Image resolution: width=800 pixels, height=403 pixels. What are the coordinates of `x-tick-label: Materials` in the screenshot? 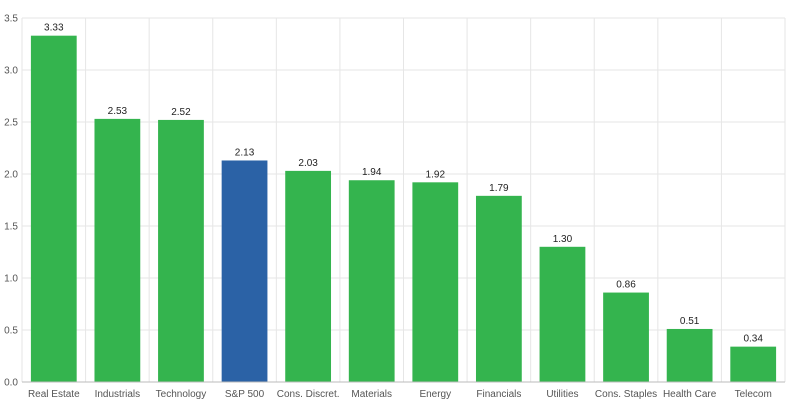 It's located at (371, 394).